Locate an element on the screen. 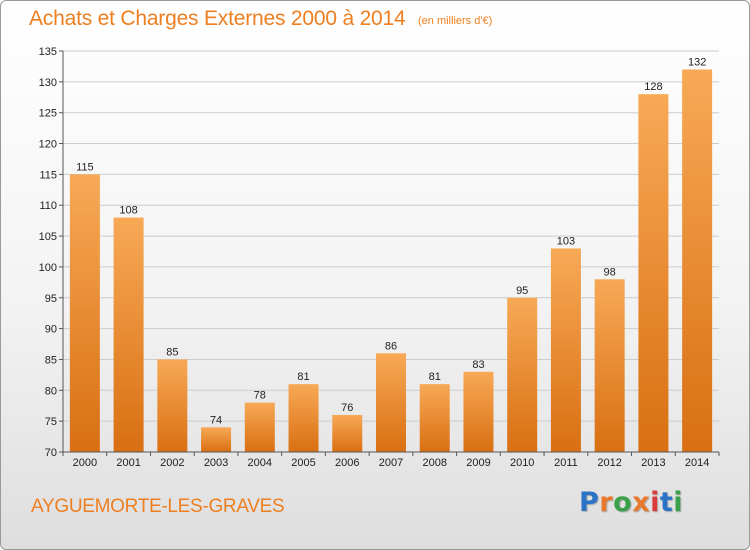 Image resolution: width=750 pixels, height=550 pixels. y-tick-label: 85 is located at coordinates (51, 360).